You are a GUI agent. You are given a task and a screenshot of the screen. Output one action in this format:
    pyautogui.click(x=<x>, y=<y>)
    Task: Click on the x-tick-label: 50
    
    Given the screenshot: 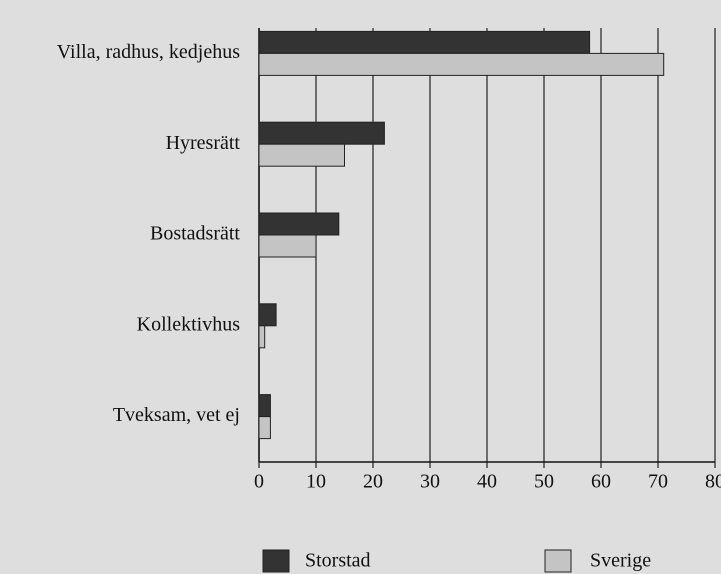 What is the action you would take?
    pyautogui.click(x=544, y=482)
    